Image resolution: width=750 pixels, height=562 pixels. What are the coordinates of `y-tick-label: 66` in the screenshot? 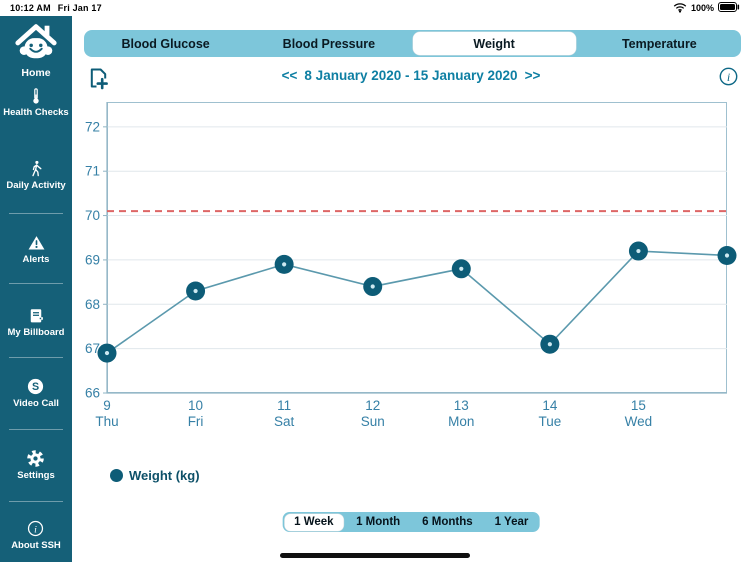 It's located at (92, 393).